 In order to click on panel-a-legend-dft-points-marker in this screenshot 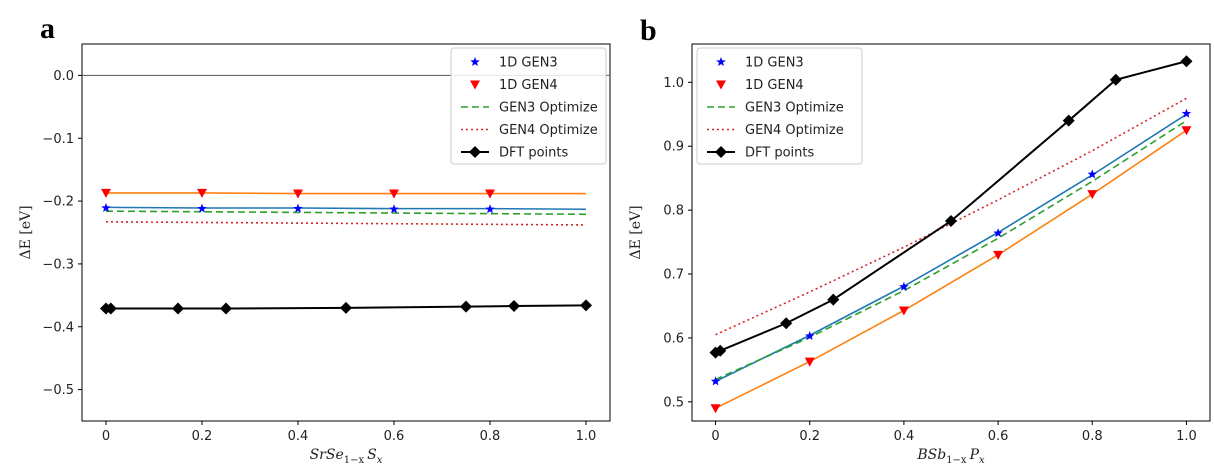, I will do `click(475, 152)`.